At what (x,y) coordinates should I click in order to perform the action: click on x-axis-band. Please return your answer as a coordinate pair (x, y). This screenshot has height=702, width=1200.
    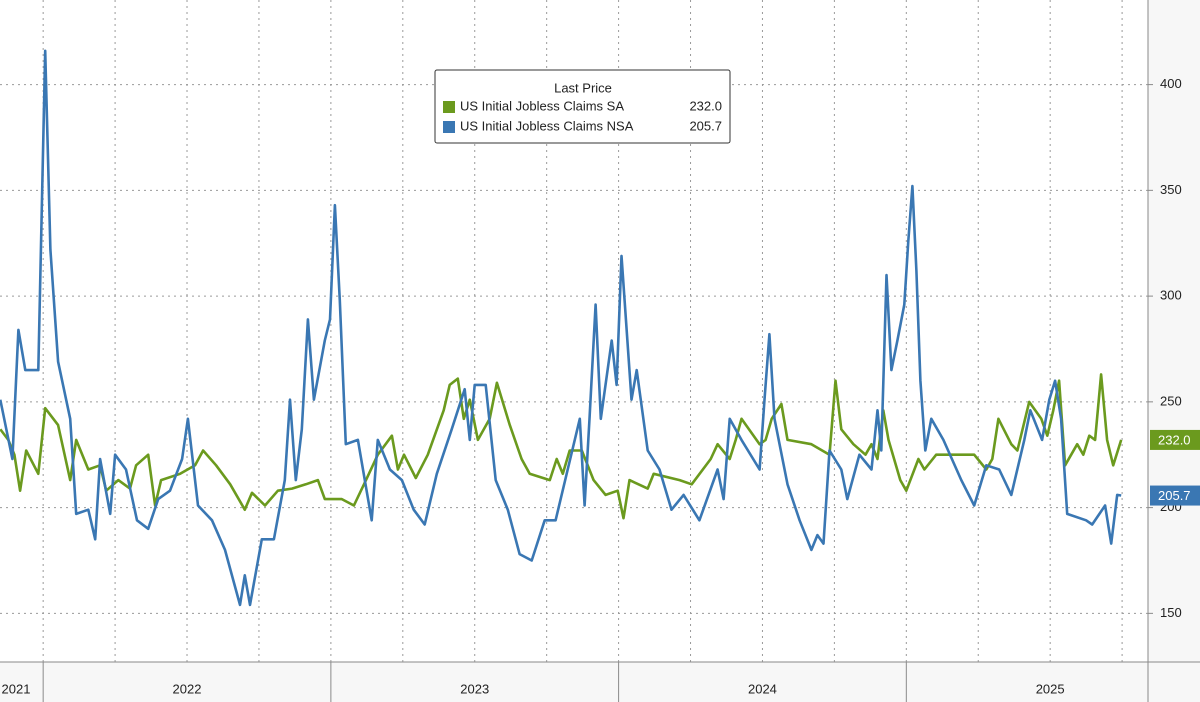
    Looking at the image, I should click on (600, 682).